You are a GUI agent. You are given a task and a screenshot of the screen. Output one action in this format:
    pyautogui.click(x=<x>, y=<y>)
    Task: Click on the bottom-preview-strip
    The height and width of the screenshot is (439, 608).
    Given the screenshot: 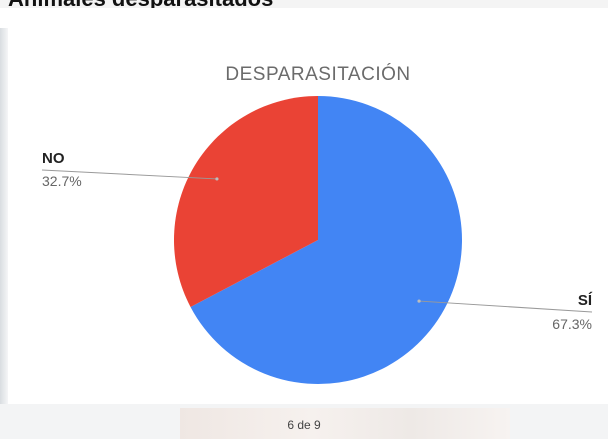 What is the action you would take?
    pyautogui.click(x=345, y=423)
    